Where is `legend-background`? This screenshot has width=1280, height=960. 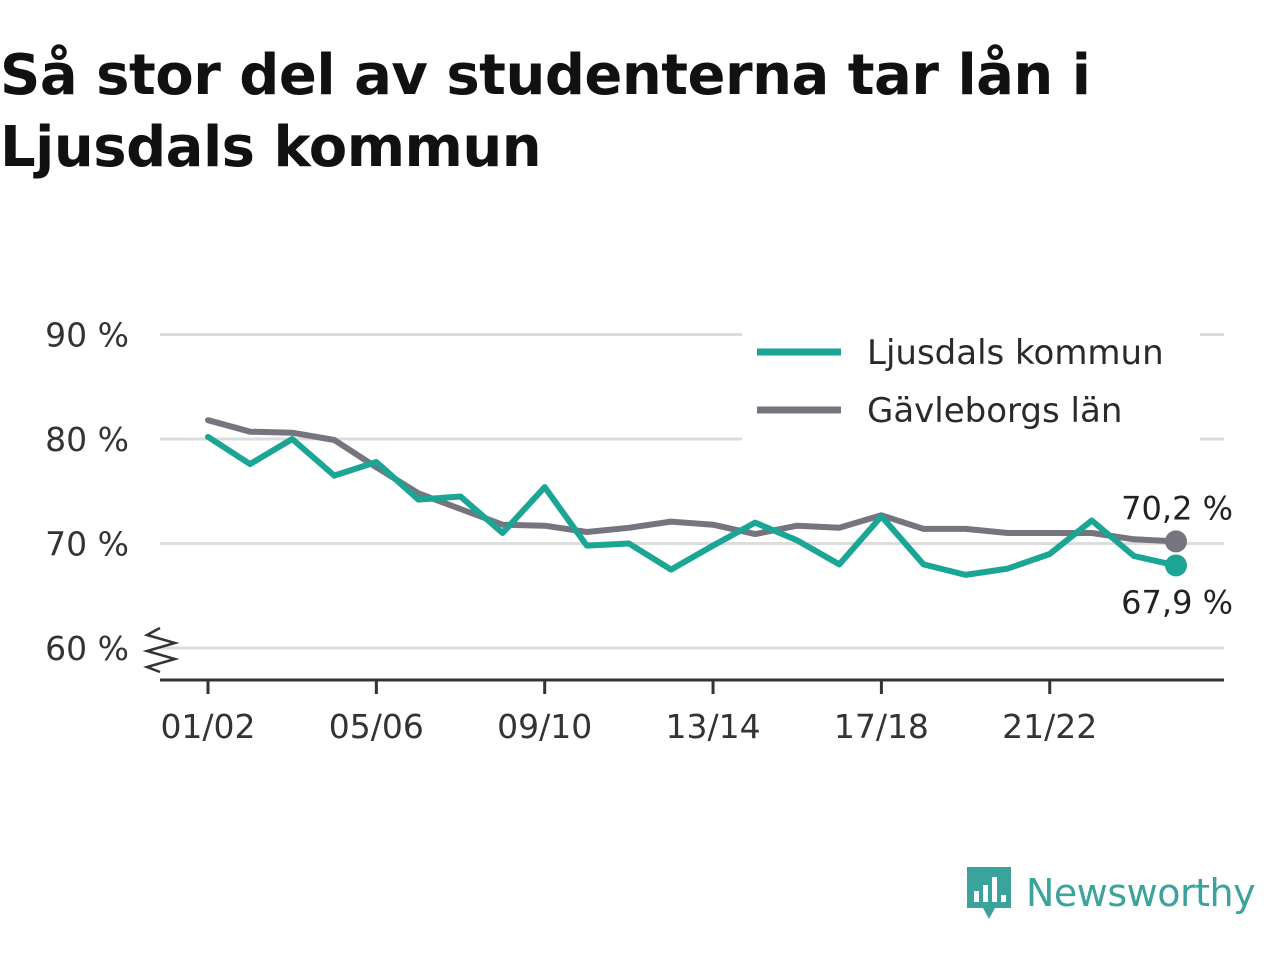 legend-background is located at coordinates (971, 382).